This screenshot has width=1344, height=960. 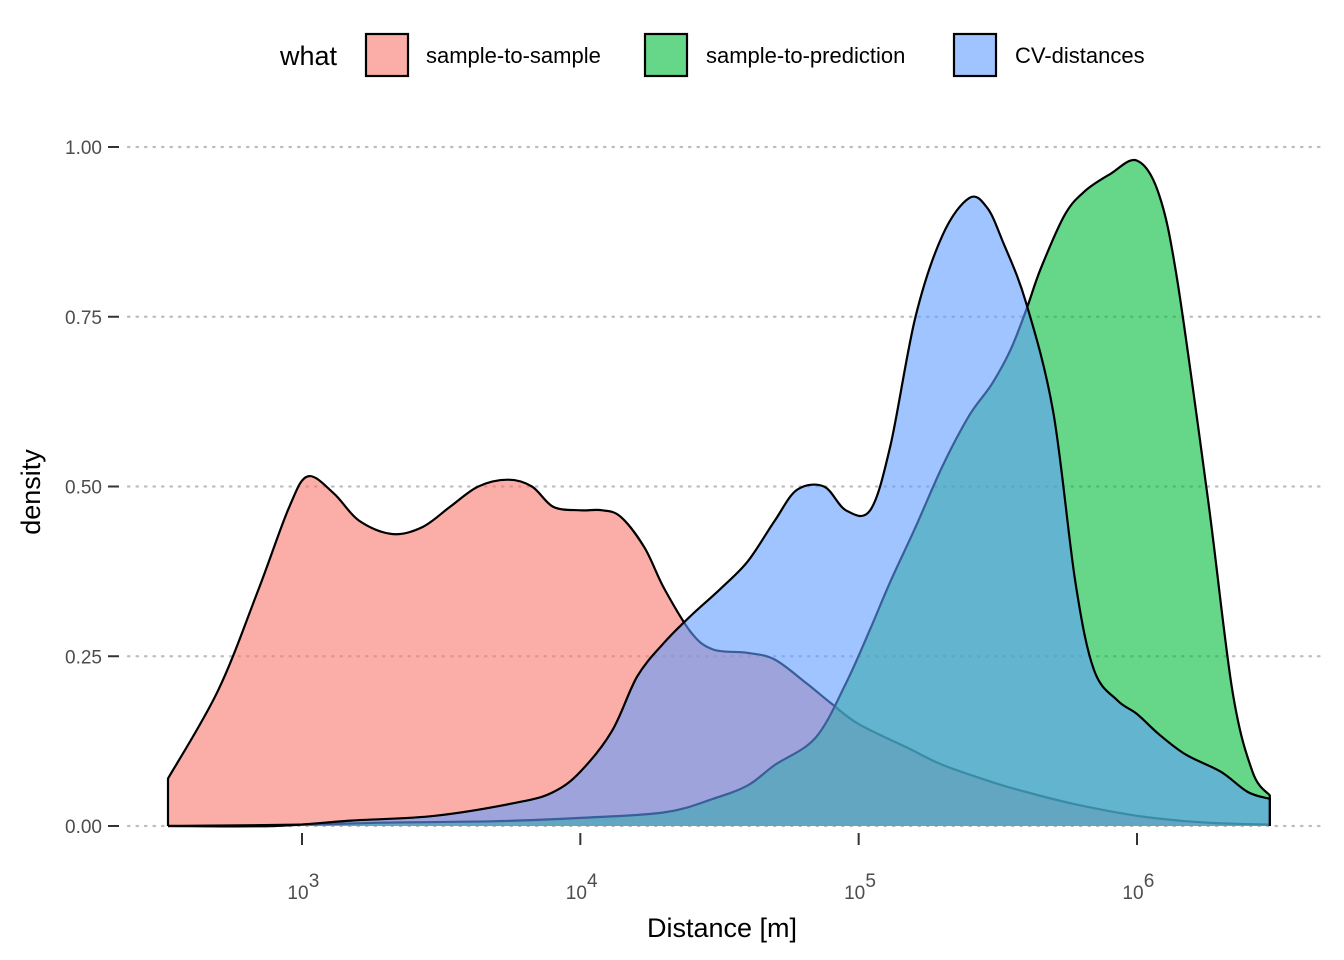 I want to click on legend-key-CV-distances, so click(x=975, y=55).